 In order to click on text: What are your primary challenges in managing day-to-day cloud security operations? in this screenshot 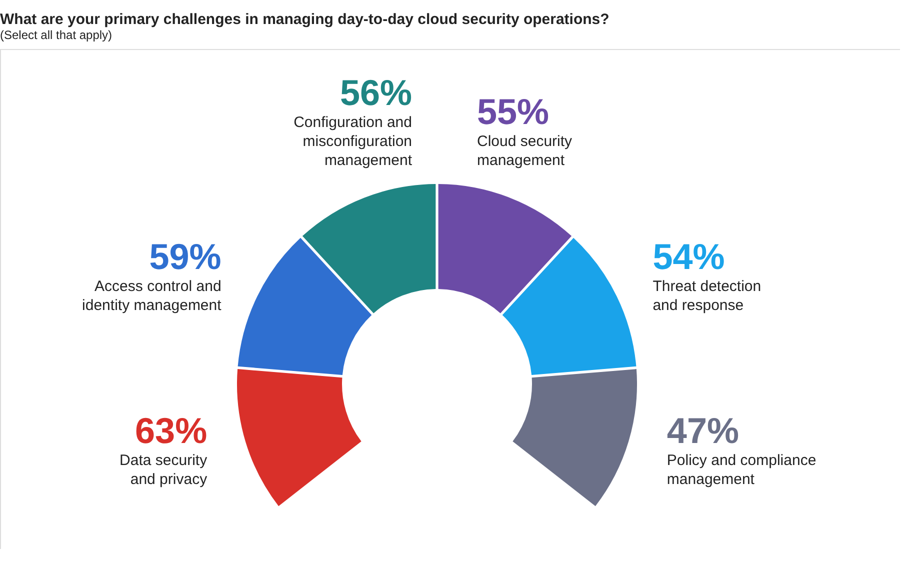, I will do `click(305, 19)`.